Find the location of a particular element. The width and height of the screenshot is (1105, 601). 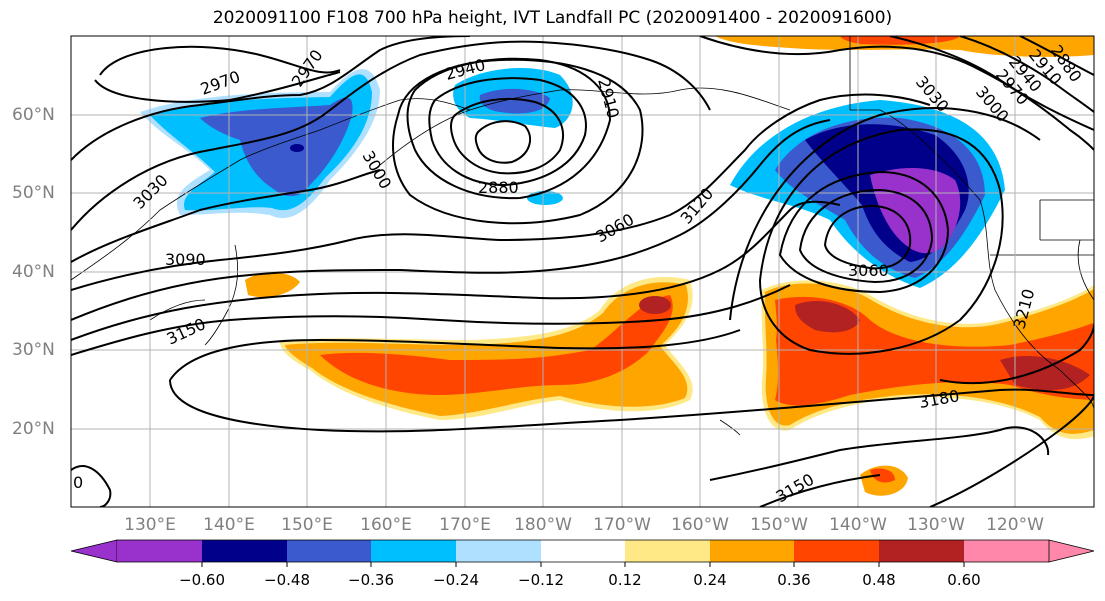

negative-anomaly-west is located at coordinates (260, 144).